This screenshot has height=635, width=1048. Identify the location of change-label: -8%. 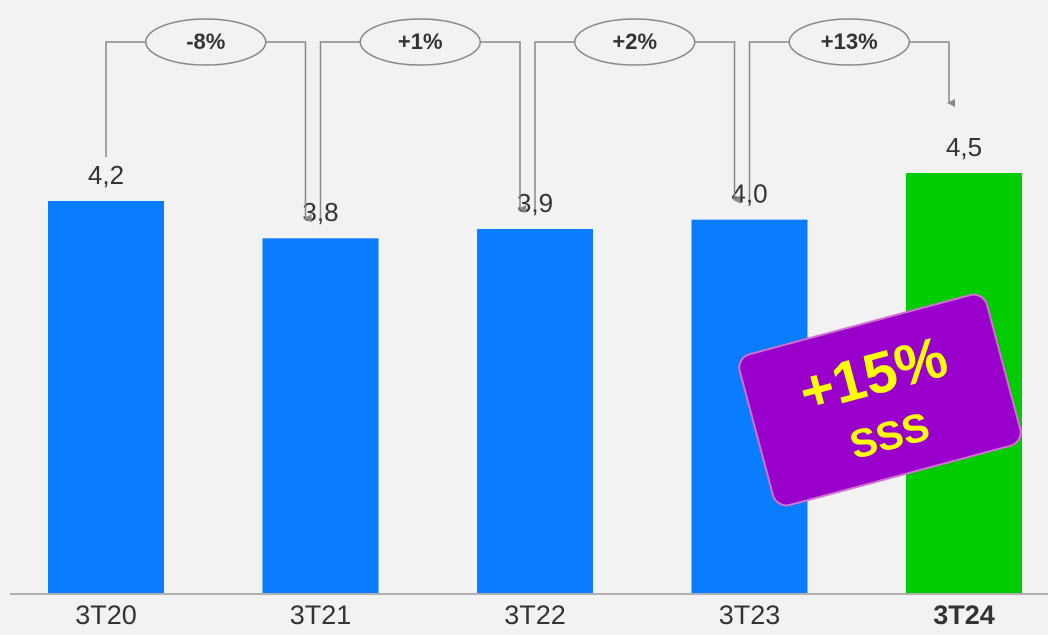
(205, 41).